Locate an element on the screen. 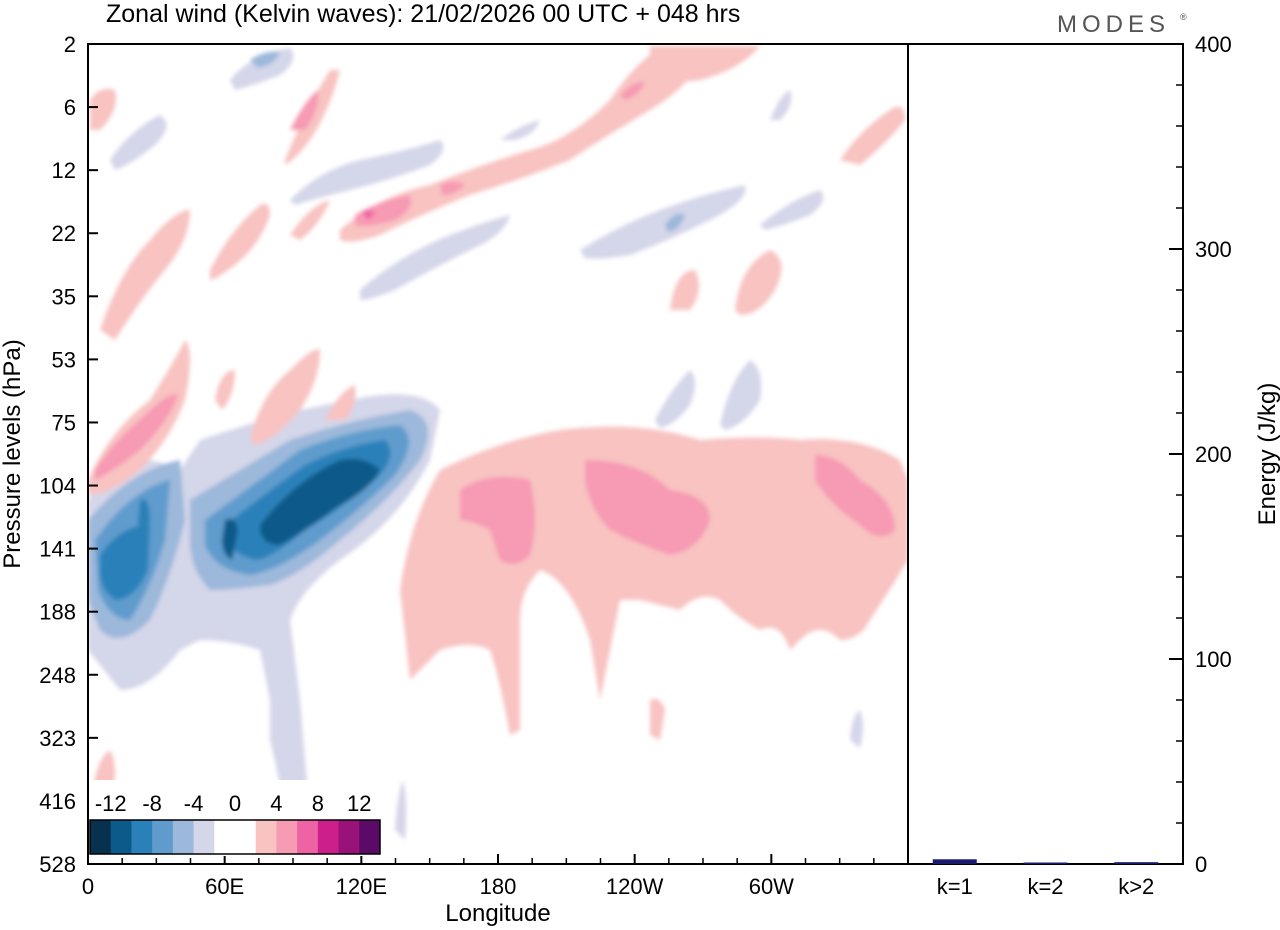  energy-tick-label: 0 is located at coordinates (1201, 864).